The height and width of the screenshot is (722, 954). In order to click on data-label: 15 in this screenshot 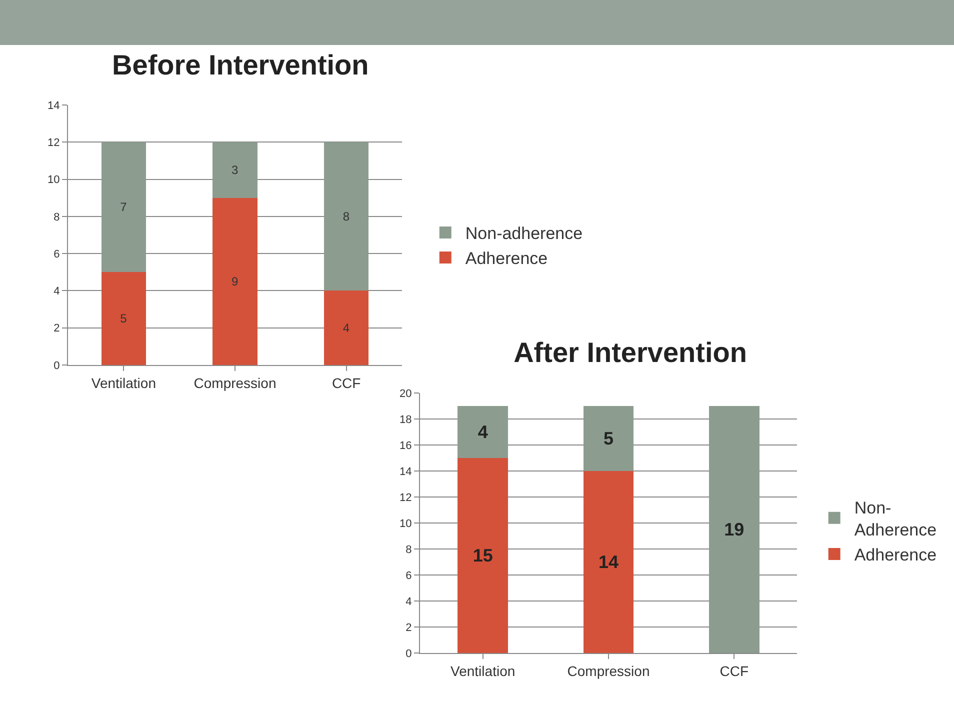, I will do `click(482, 556)`.